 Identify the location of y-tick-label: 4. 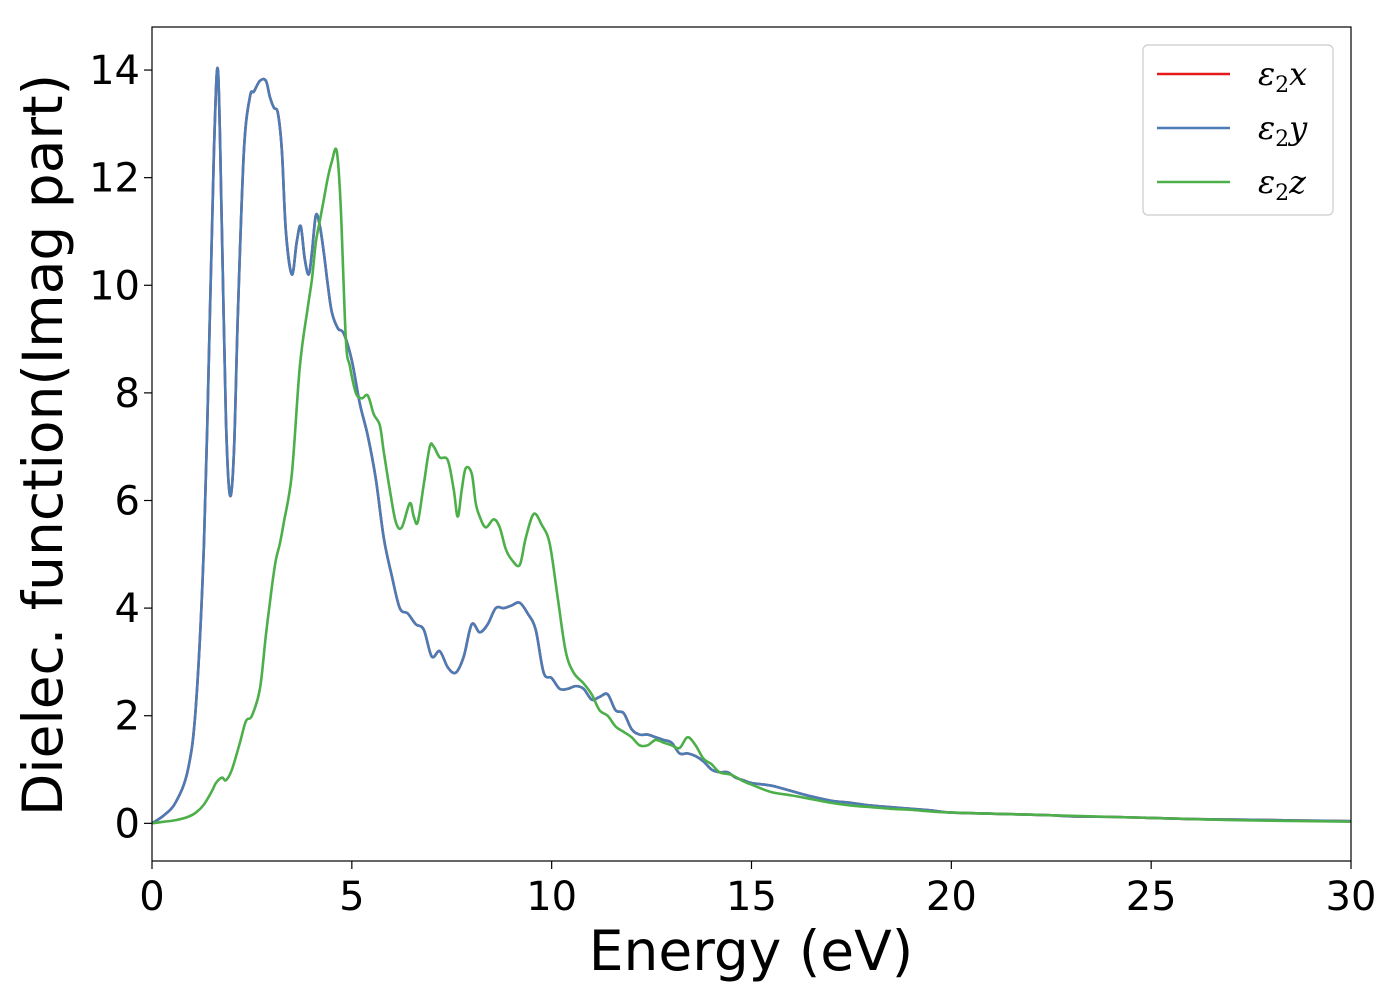
(127, 609).